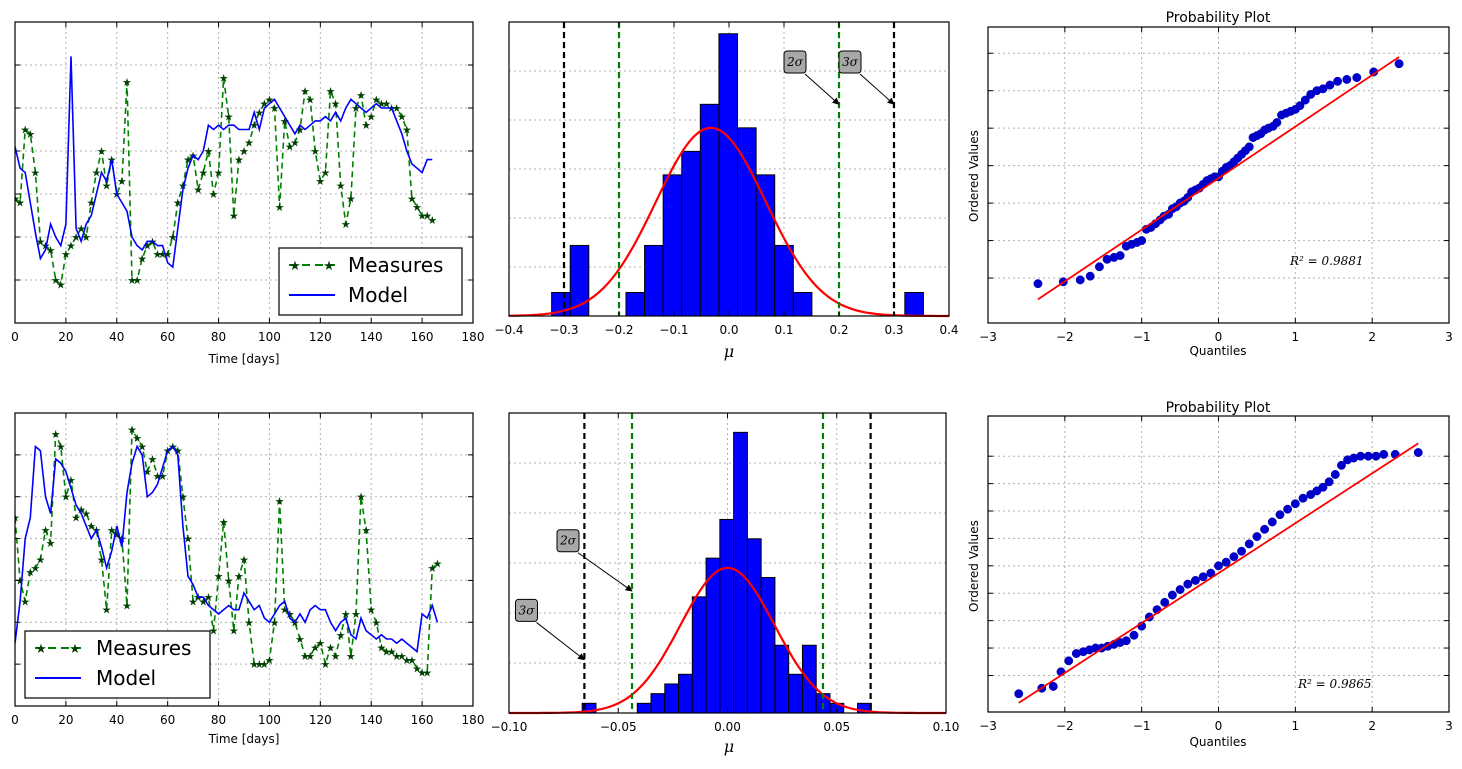 This screenshot has height=769, width=1462. What do you see at coordinates (1142, 726) in the screenshot?
I see `x-tick-label: −1` at bounding box center [1142, 726].